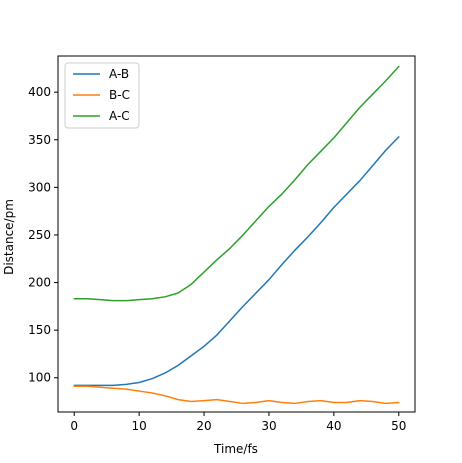 The height and width of the screenshot is (463, 462). I want to click on y-tick-label: 150, so click(39, 330).